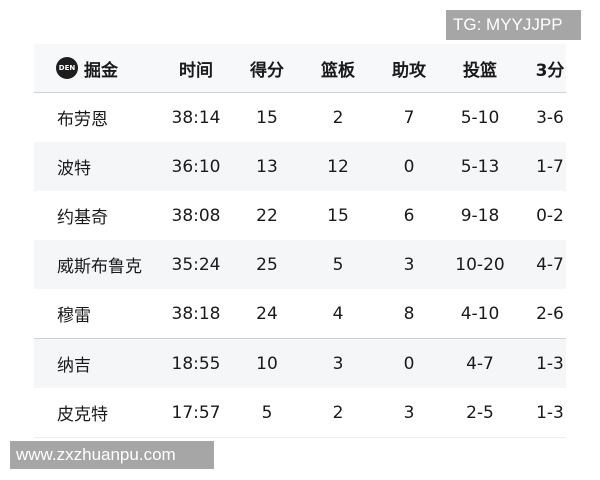  What do you see at coordinates (480, 363) in the screenshot?
I see `stat-fg: 4-7` at bounding box center [480, 363].